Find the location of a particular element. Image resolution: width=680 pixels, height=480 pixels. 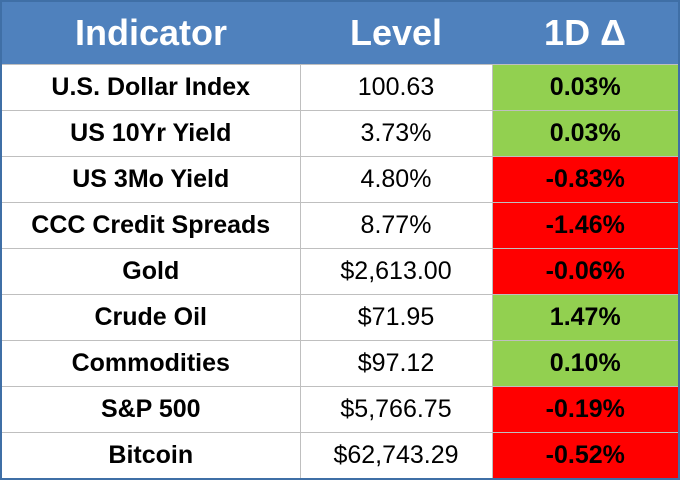

change-cell: -0.19% is located at coordinates (584, 409).